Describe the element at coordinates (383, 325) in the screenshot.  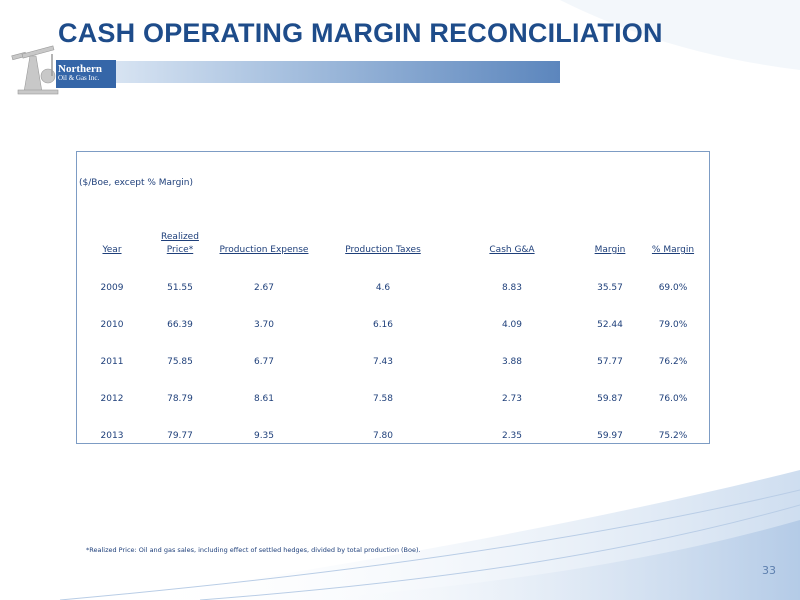
I see `cell-production-taxes: 6.16` at that location.